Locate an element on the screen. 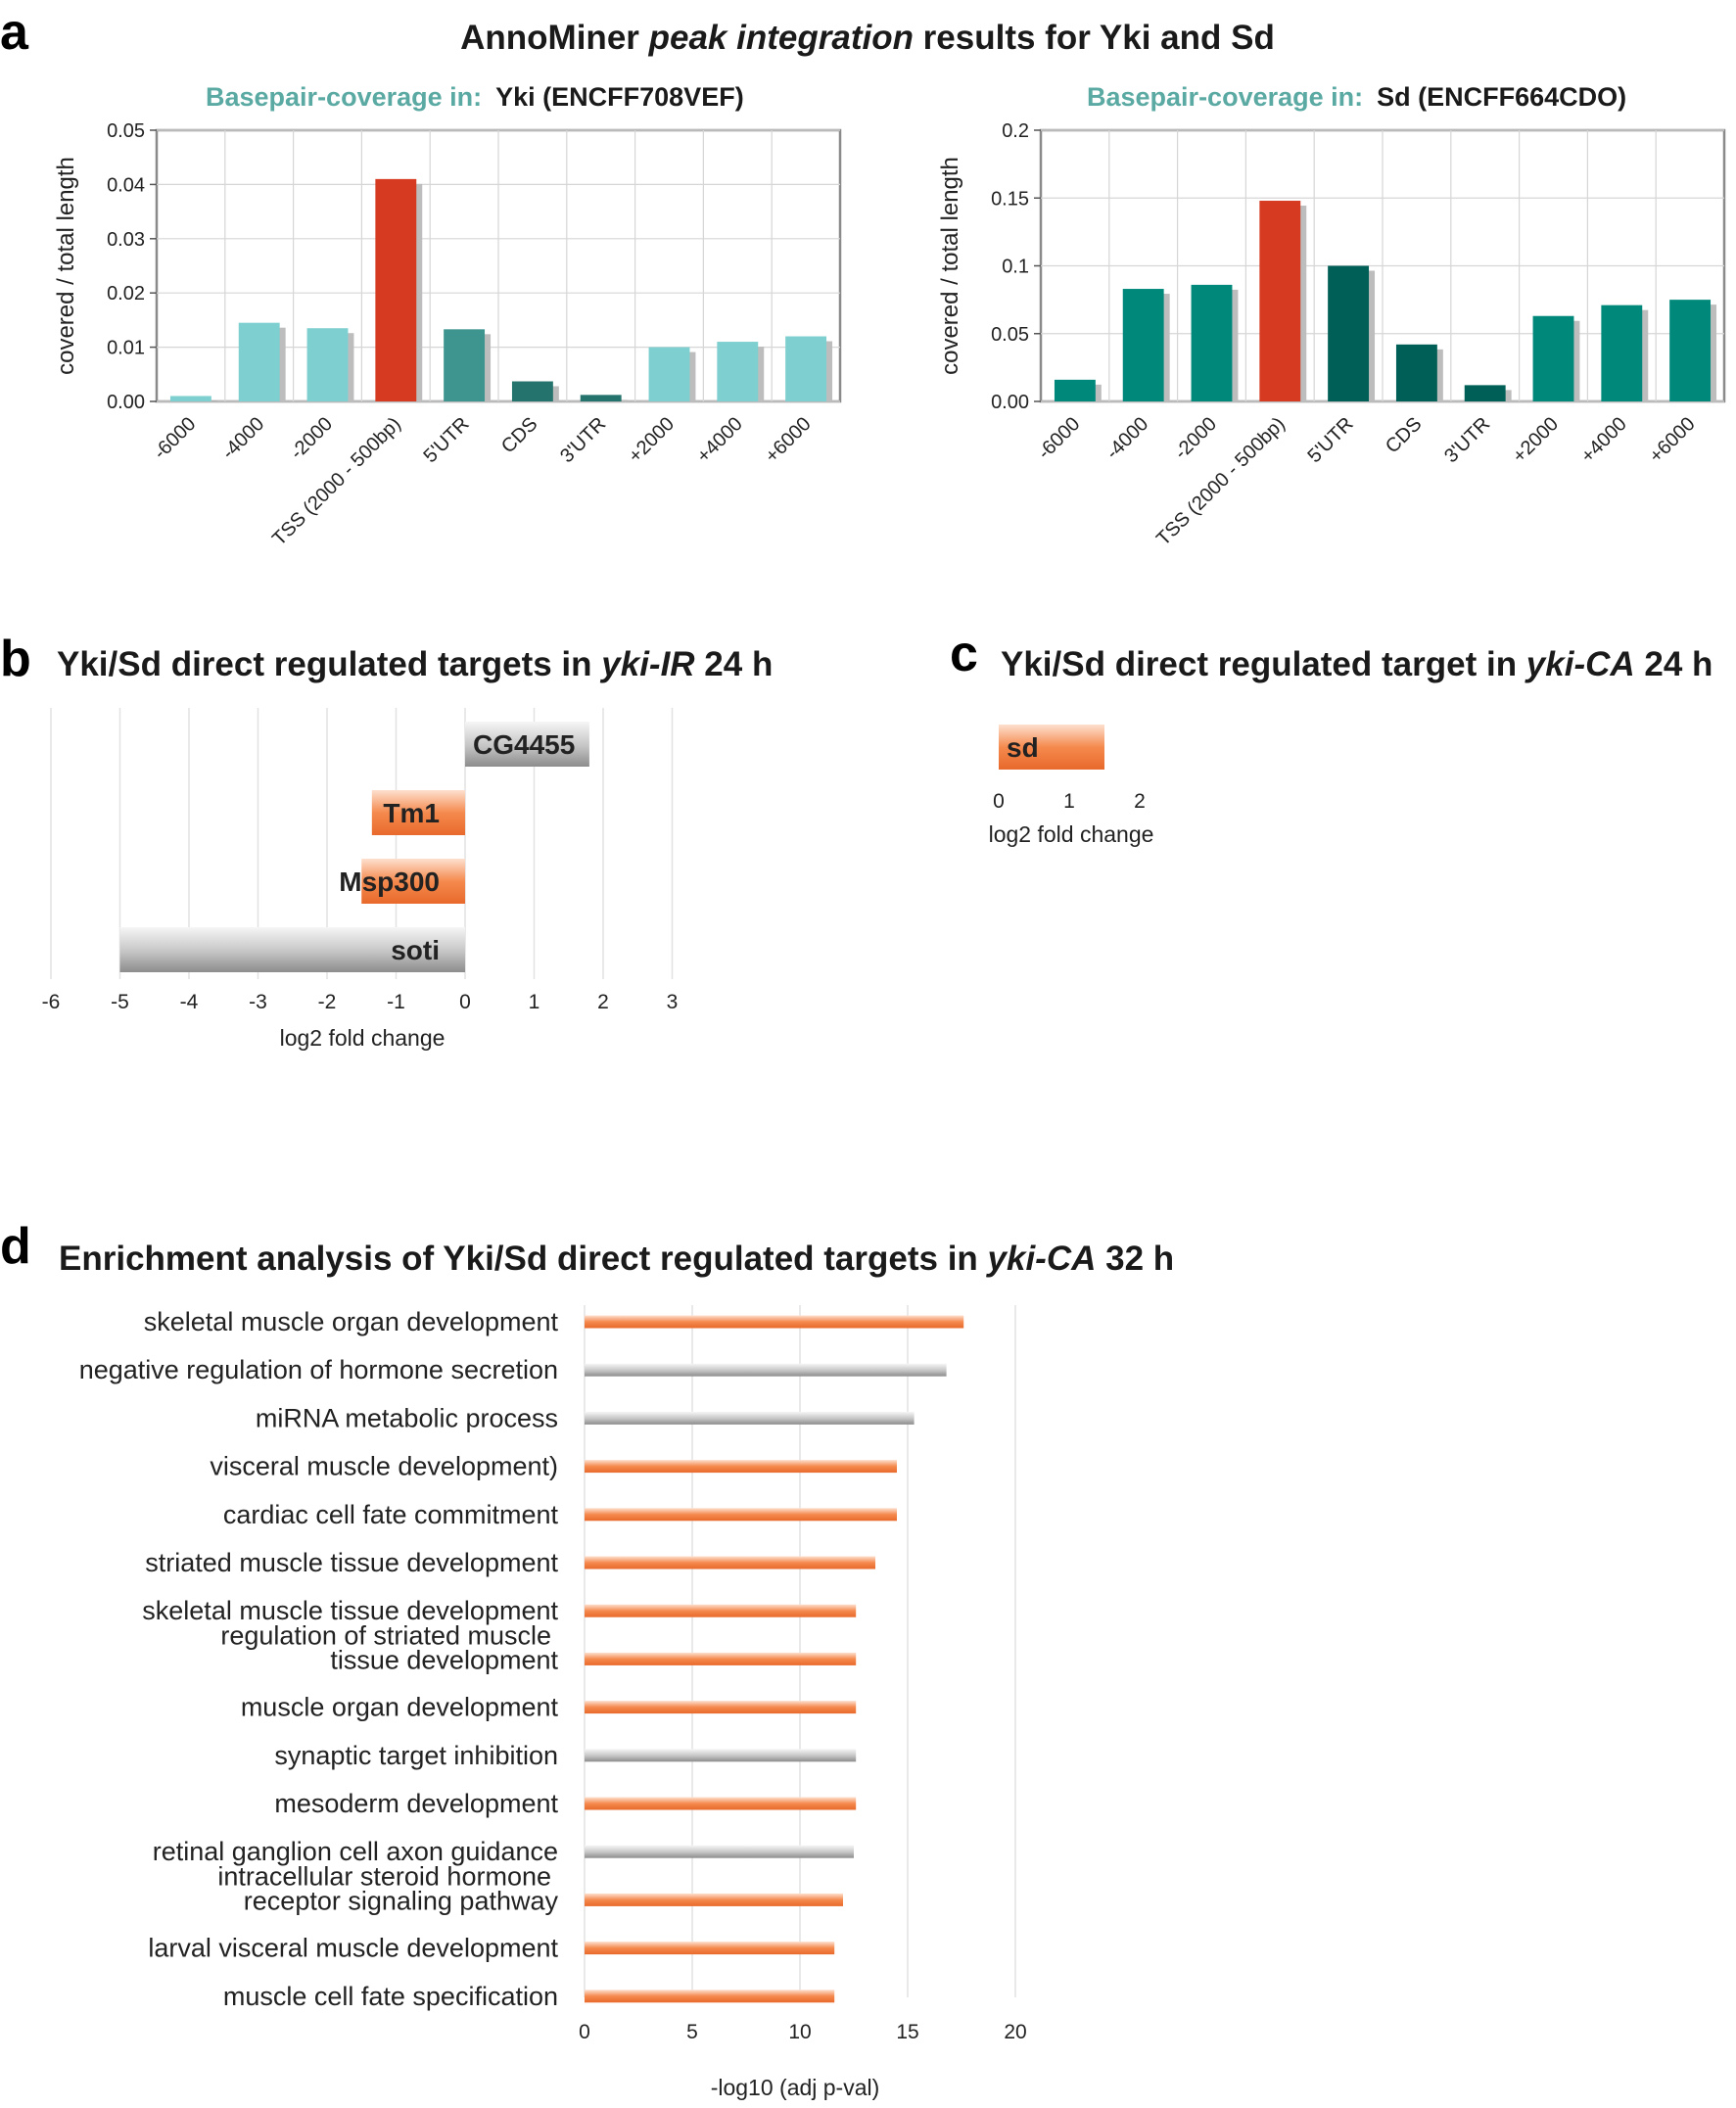 Image resolution: width=1736 pixels, height=2108 pixels. sd-xtick-label: +6000 is located at coordinates (1672, 440).